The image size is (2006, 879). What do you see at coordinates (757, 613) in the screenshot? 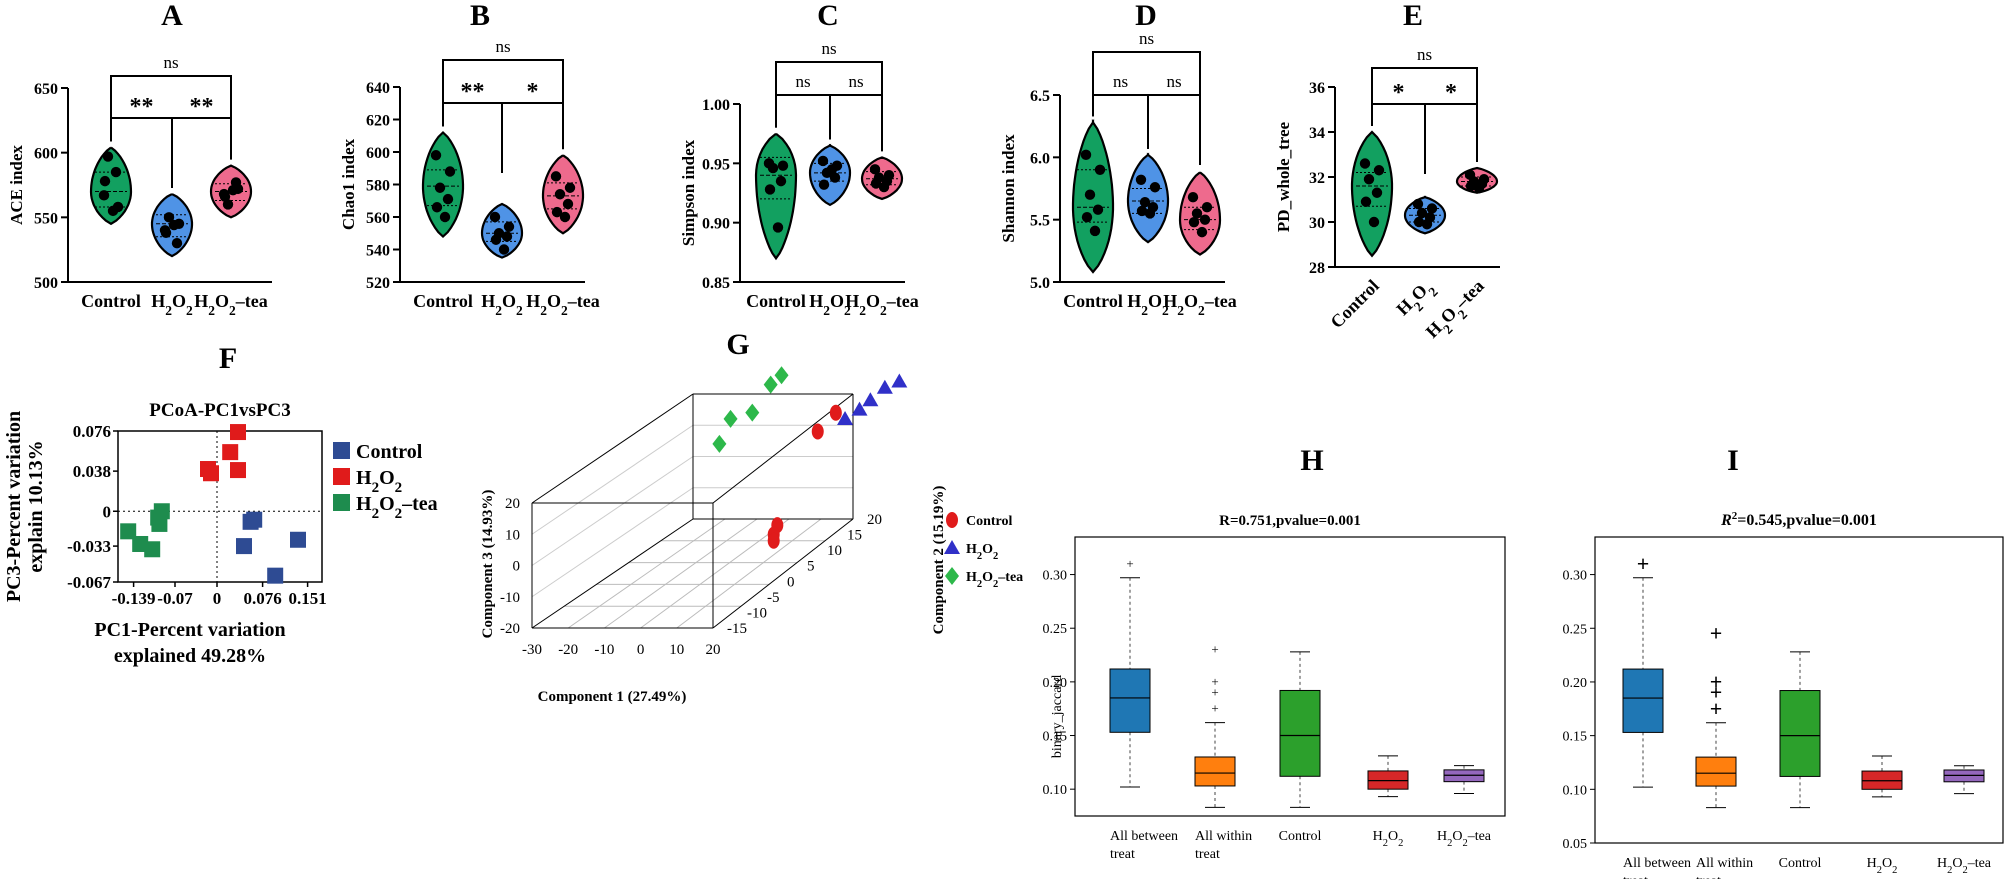
I see `y-tick-label: -10` at bounding box center [757, 613].